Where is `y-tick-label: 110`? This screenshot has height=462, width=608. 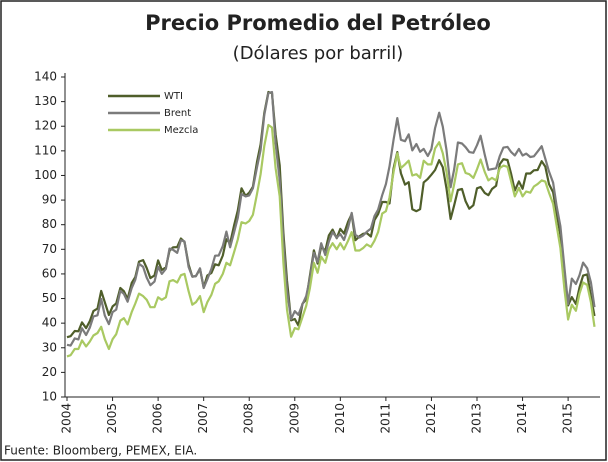
y-tick-label: 110 is located at coordinates (45, 150).